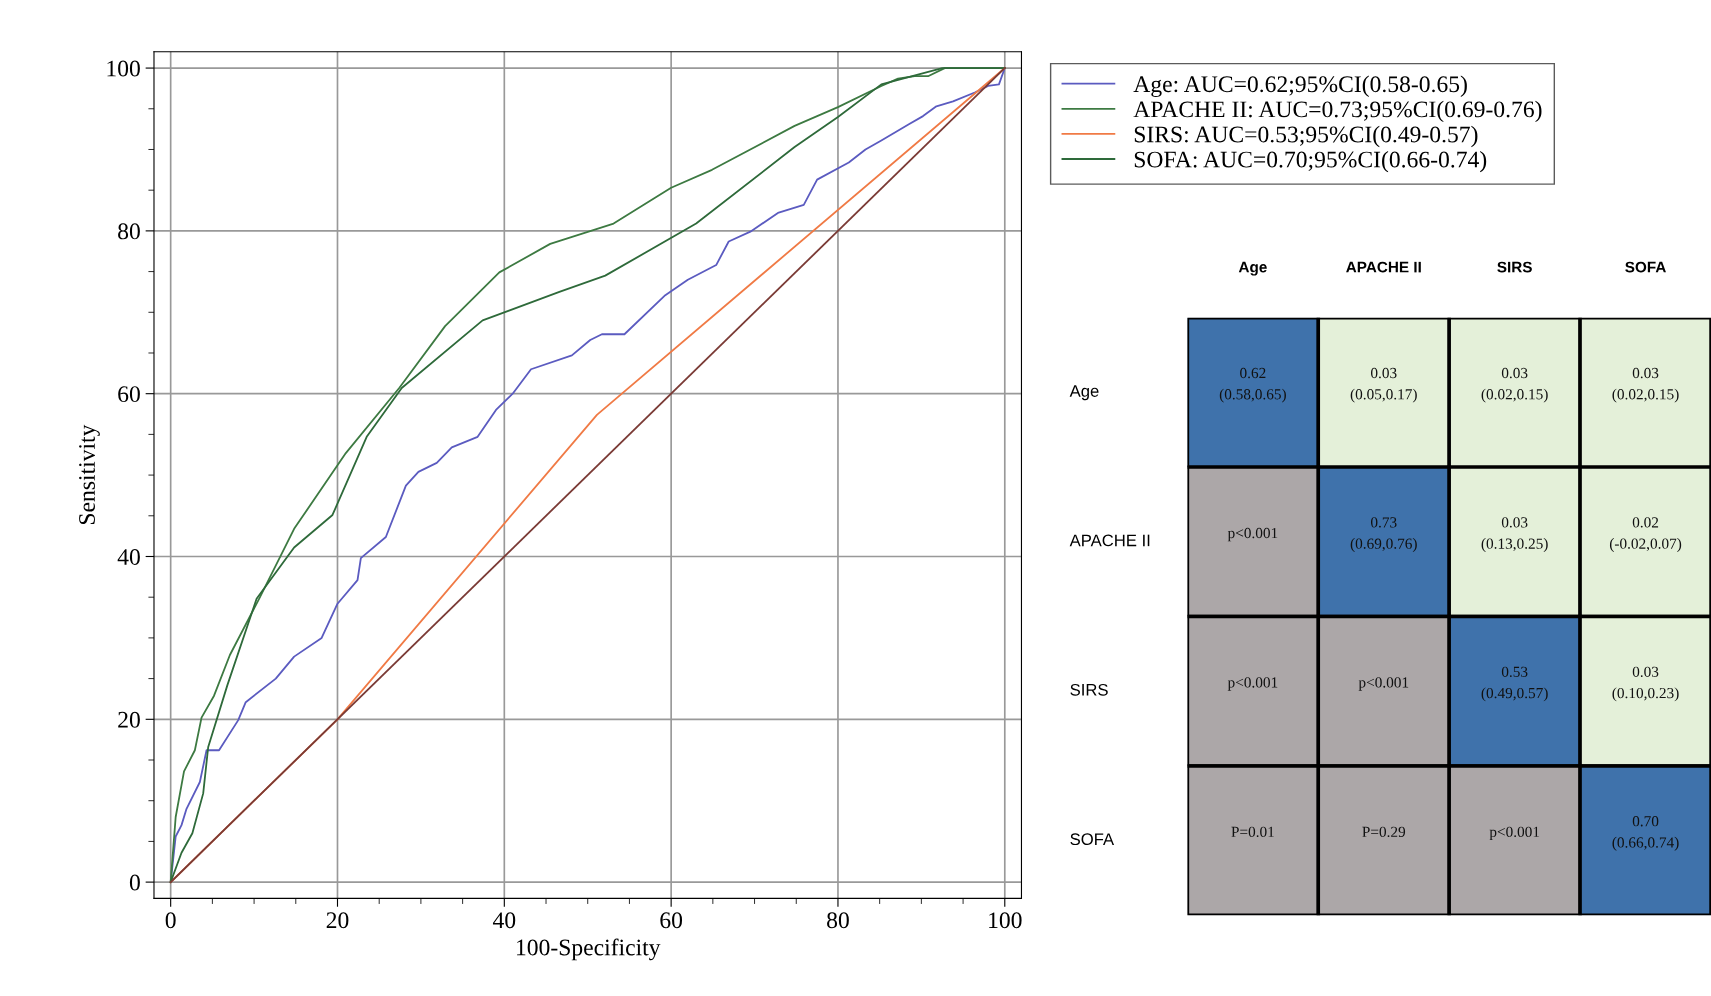 This screenshot has height=996, width=1711. What do you see at coordinates (123, 68) in the screenshot?
I see `y-tick-label: 100` at bounding box center [123, 68].